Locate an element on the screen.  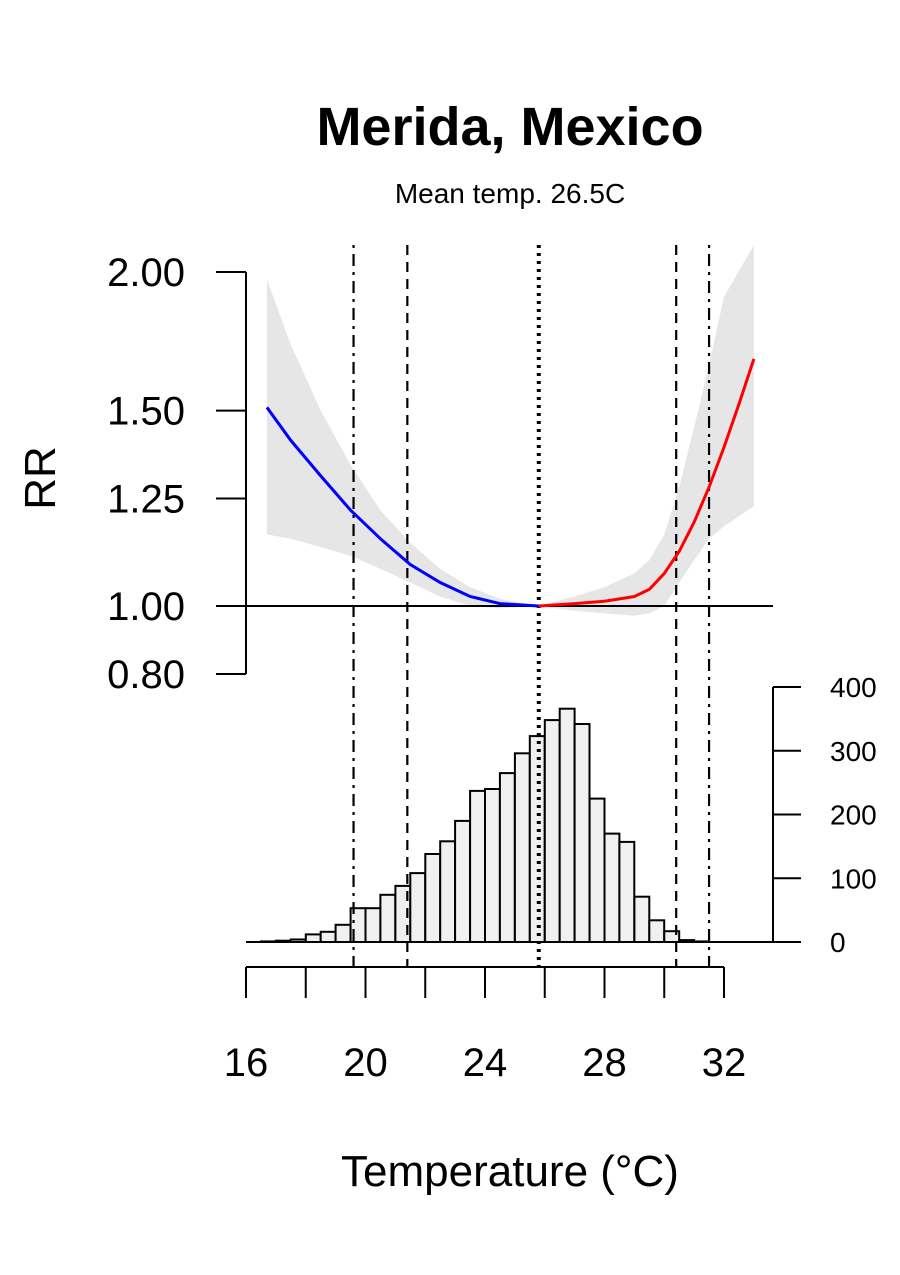
chart-subtitle: Mean temp. 26.5C is located at coordinates (510, 193).